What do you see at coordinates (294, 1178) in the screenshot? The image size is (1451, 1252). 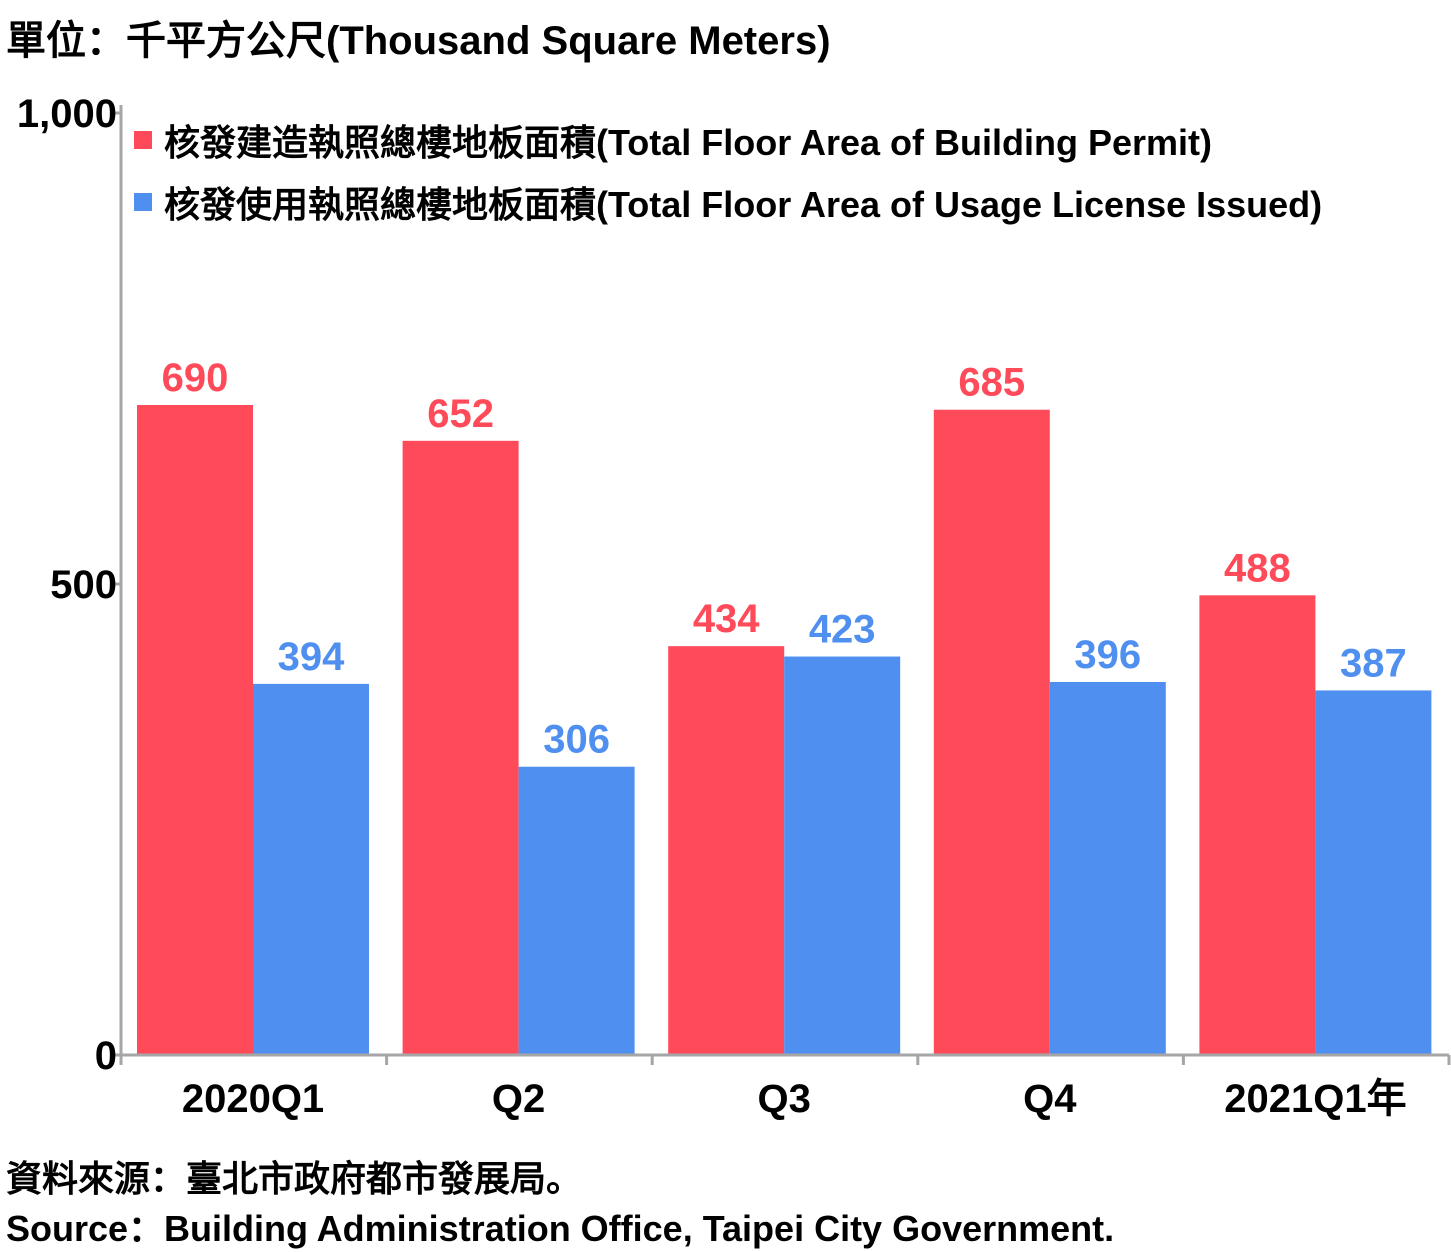 I see `source-chinese: 資料來源：臺北市政府都市發展局。` at bounding box center [294, 1178].